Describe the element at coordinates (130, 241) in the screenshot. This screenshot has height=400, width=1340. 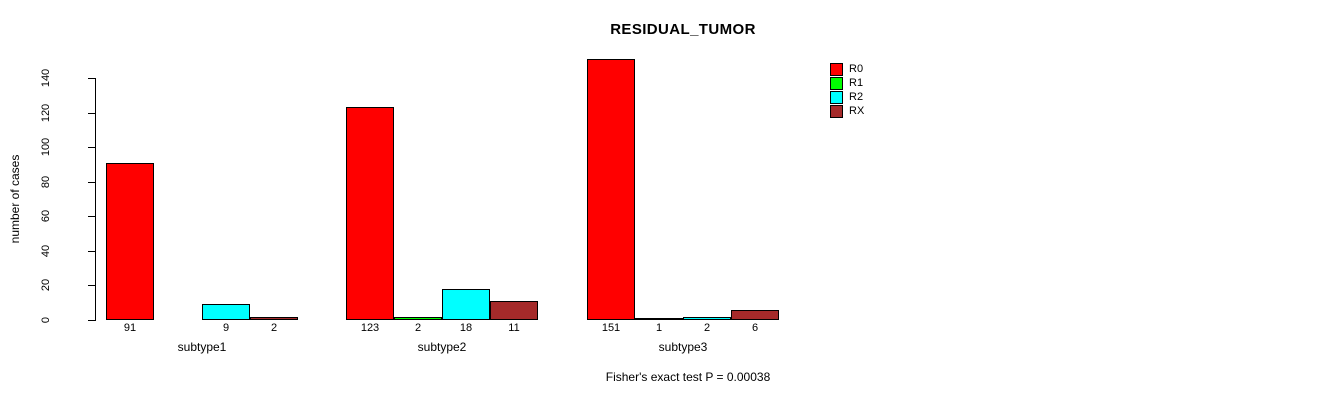
I see `bar-r0-subtype1` at that location.